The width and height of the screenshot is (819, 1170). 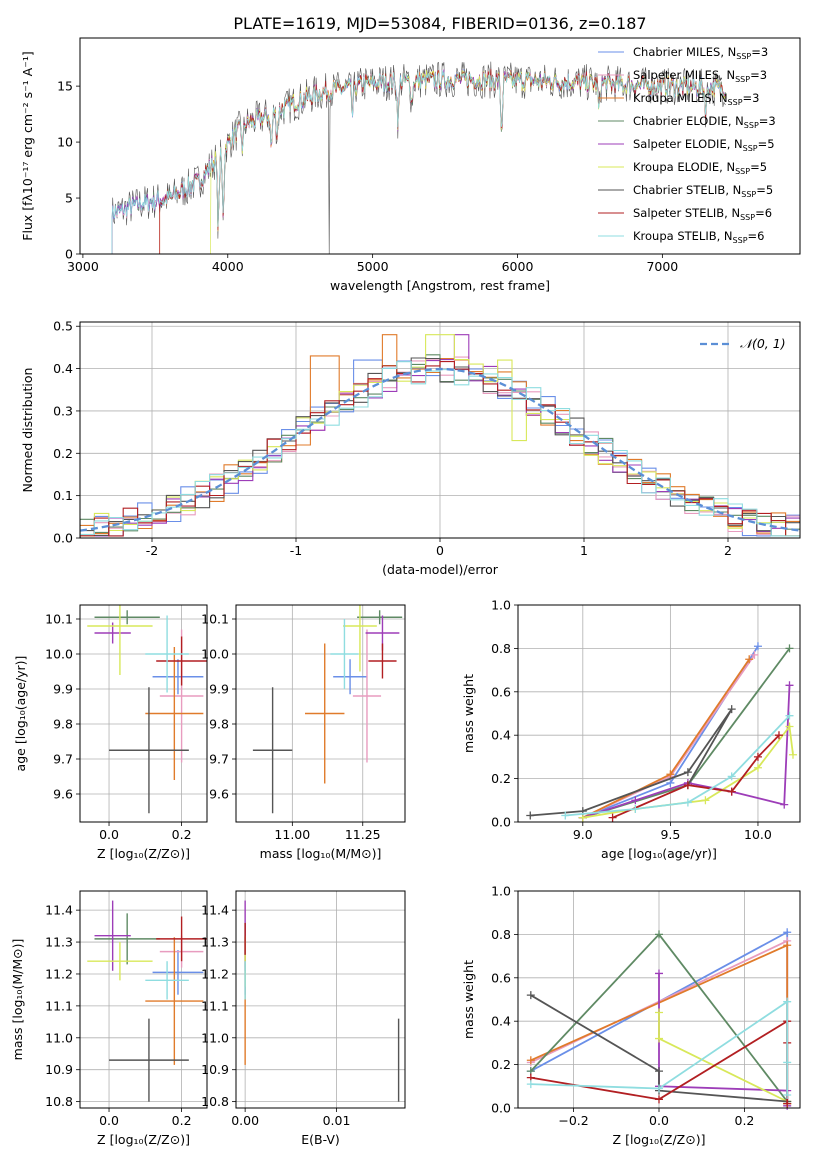 I want to click on x-tick-label: 9.5, so click(x=670, y=834).